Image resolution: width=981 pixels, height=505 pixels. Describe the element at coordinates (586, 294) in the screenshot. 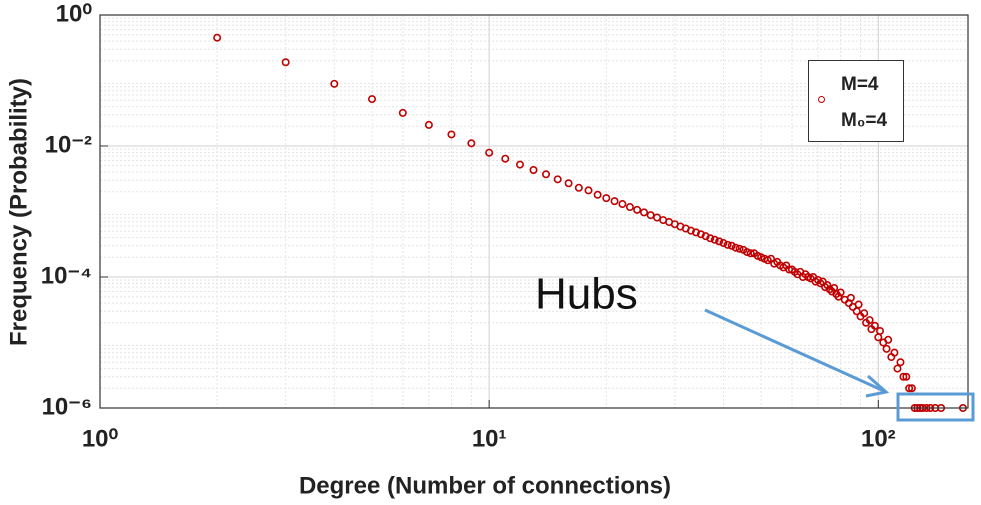

I see `annotation: Hubs` at that location.